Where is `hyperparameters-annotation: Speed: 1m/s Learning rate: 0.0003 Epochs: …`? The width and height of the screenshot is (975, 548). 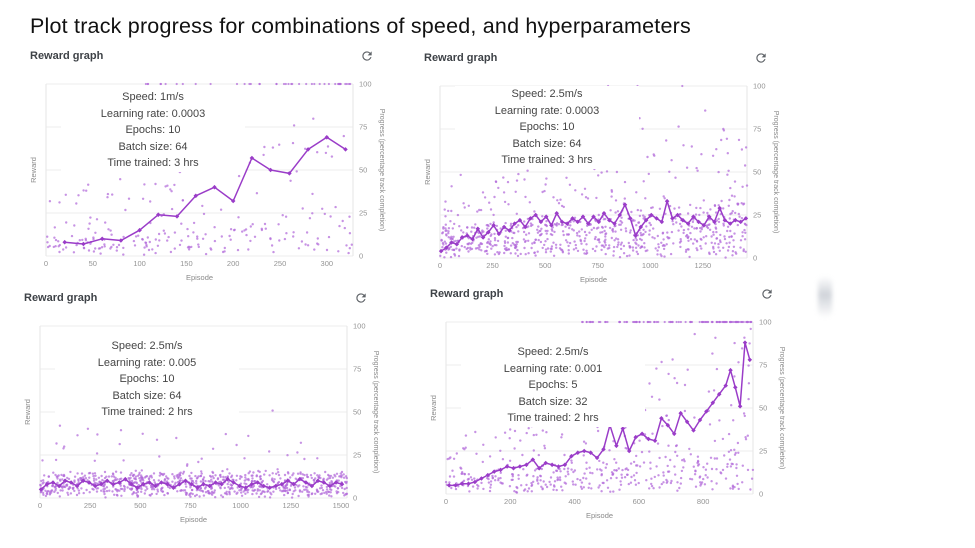
hyperparameters-annotation: Speed: 1m/s Learning rate: 0.0003 Epochs: … is located at coordinates (153, 130).